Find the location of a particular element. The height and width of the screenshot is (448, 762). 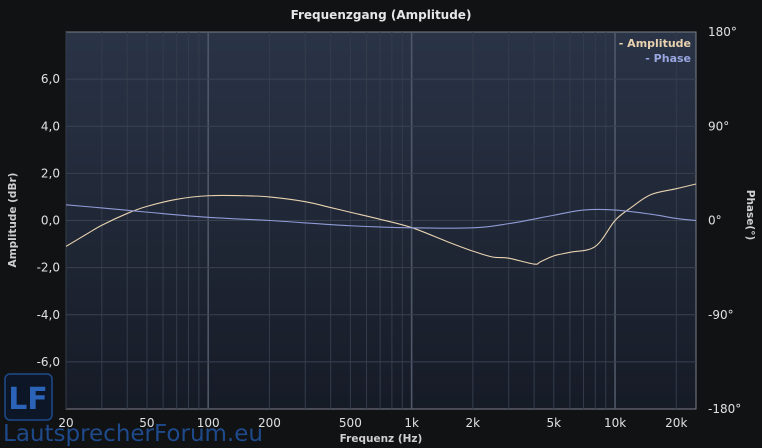

x-tick-labels: 20 50 100 200 500 1k 2k 5k 10k 20k is located at coordinates (372, 423).